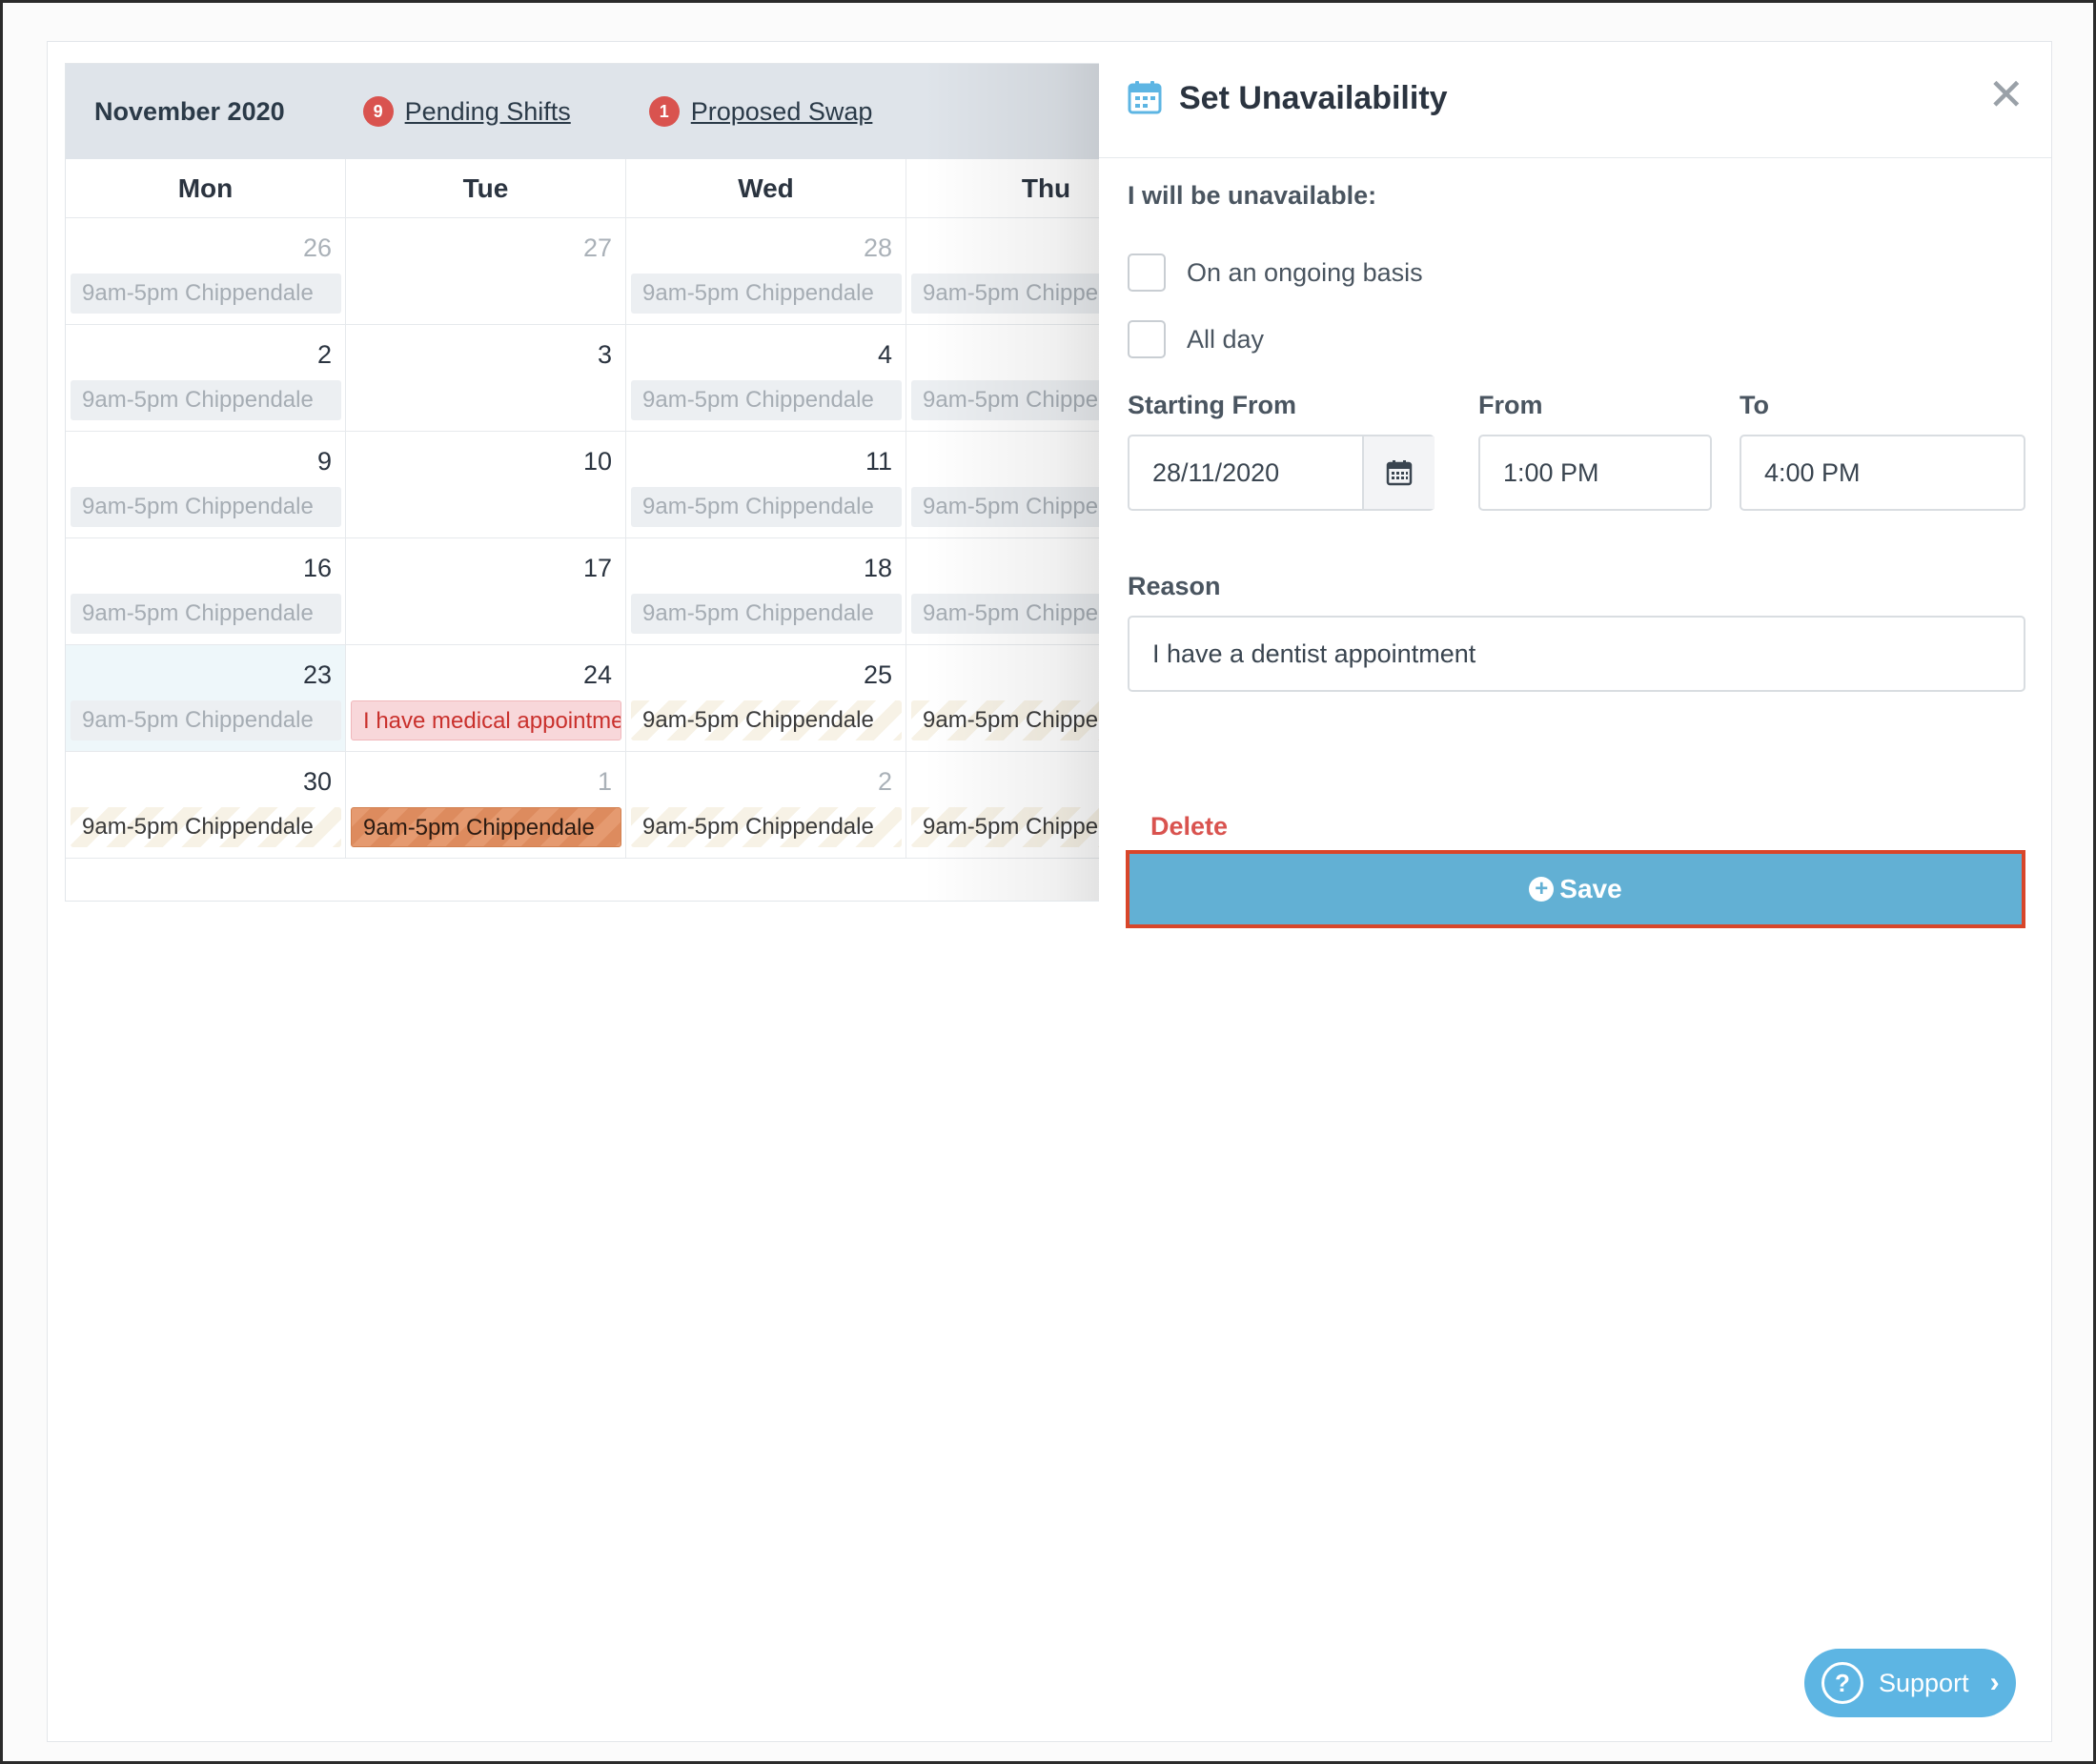 The image size is (2096, 1764). What do you see at coordinates (1595, 473) in the screenshot?
I see `from-time-field: 1:00 PM` at bounding box center [1595, 473].